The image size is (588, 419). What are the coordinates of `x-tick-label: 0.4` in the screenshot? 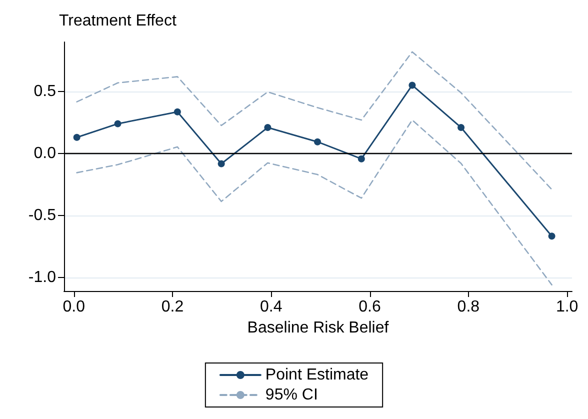 It's located at (271, 307).